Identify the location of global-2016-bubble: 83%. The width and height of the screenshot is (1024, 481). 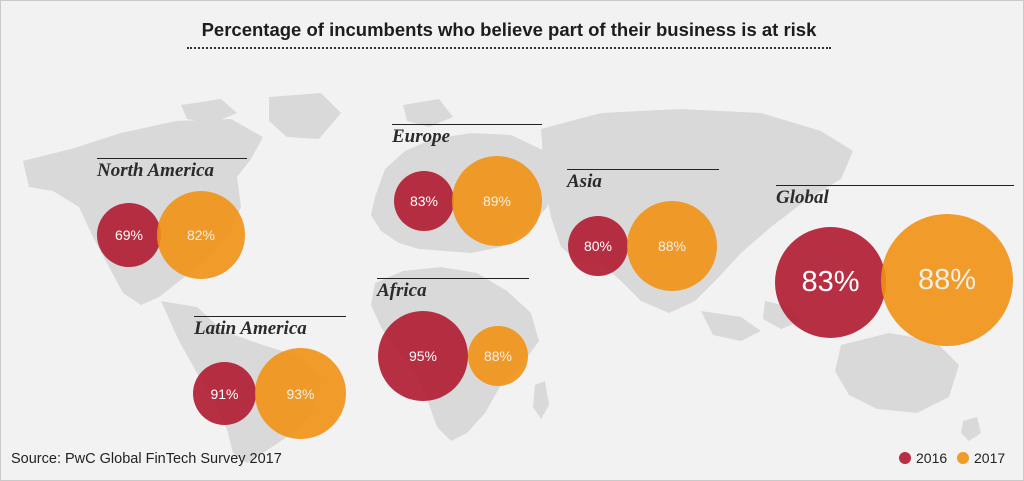
(830, 282).